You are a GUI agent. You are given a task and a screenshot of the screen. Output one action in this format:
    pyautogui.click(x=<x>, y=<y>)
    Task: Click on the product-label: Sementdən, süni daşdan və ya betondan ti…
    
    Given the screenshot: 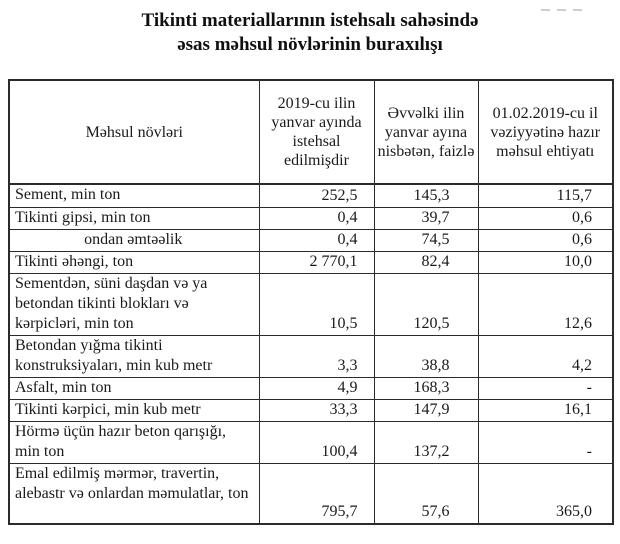 What is the action you would take?
    pyautogui.click(x=134, y=304)
    